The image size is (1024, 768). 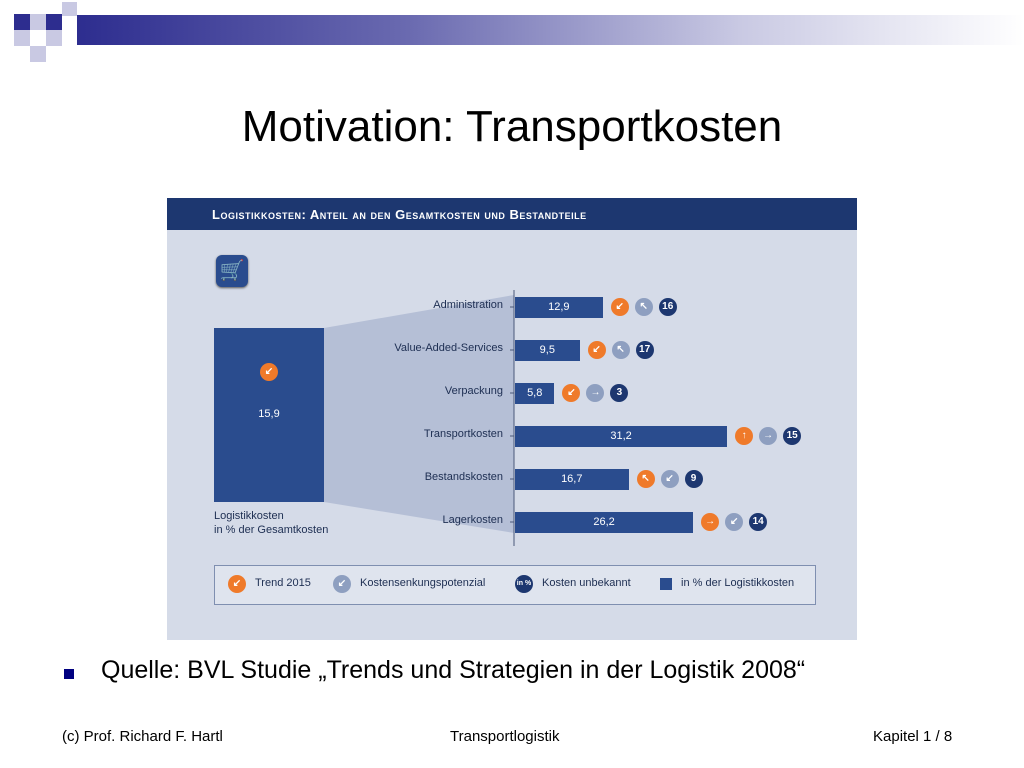 What do you see at coordinates (342, 584) in the screenshot?
I see `legend-savings-icon: ↙` at bounding box center [342, 584].